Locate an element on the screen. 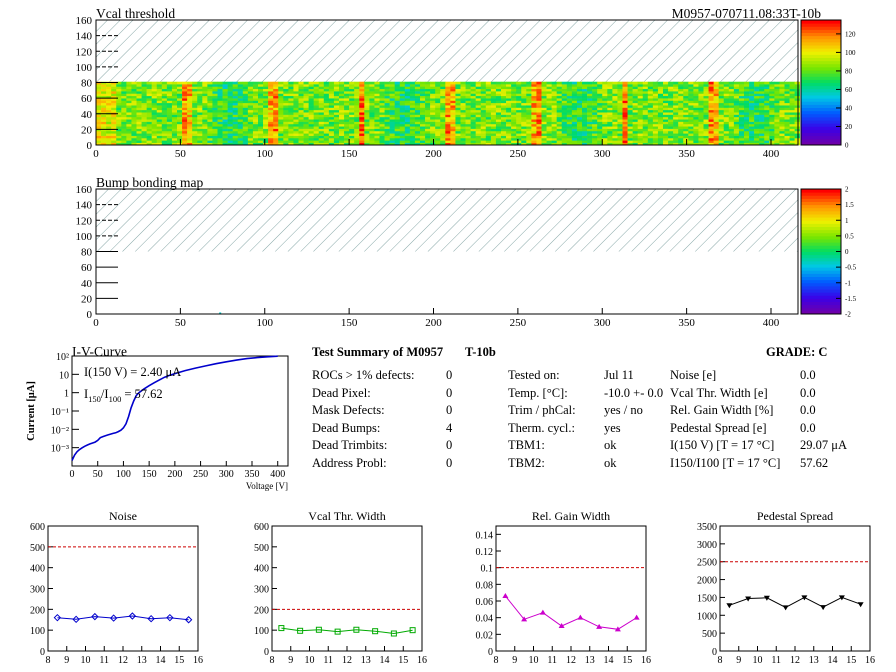 This screenshot has height=672, width=896. y-tick-label: 60 is located at coordinates (87, 99).